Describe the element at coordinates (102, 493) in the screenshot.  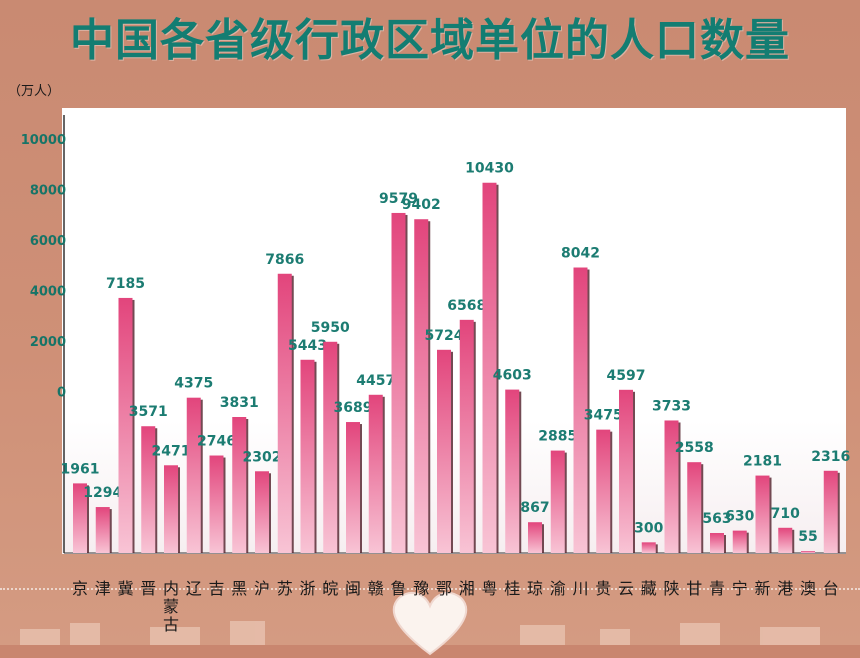
I see `bar-value-label: 1294` at that location.